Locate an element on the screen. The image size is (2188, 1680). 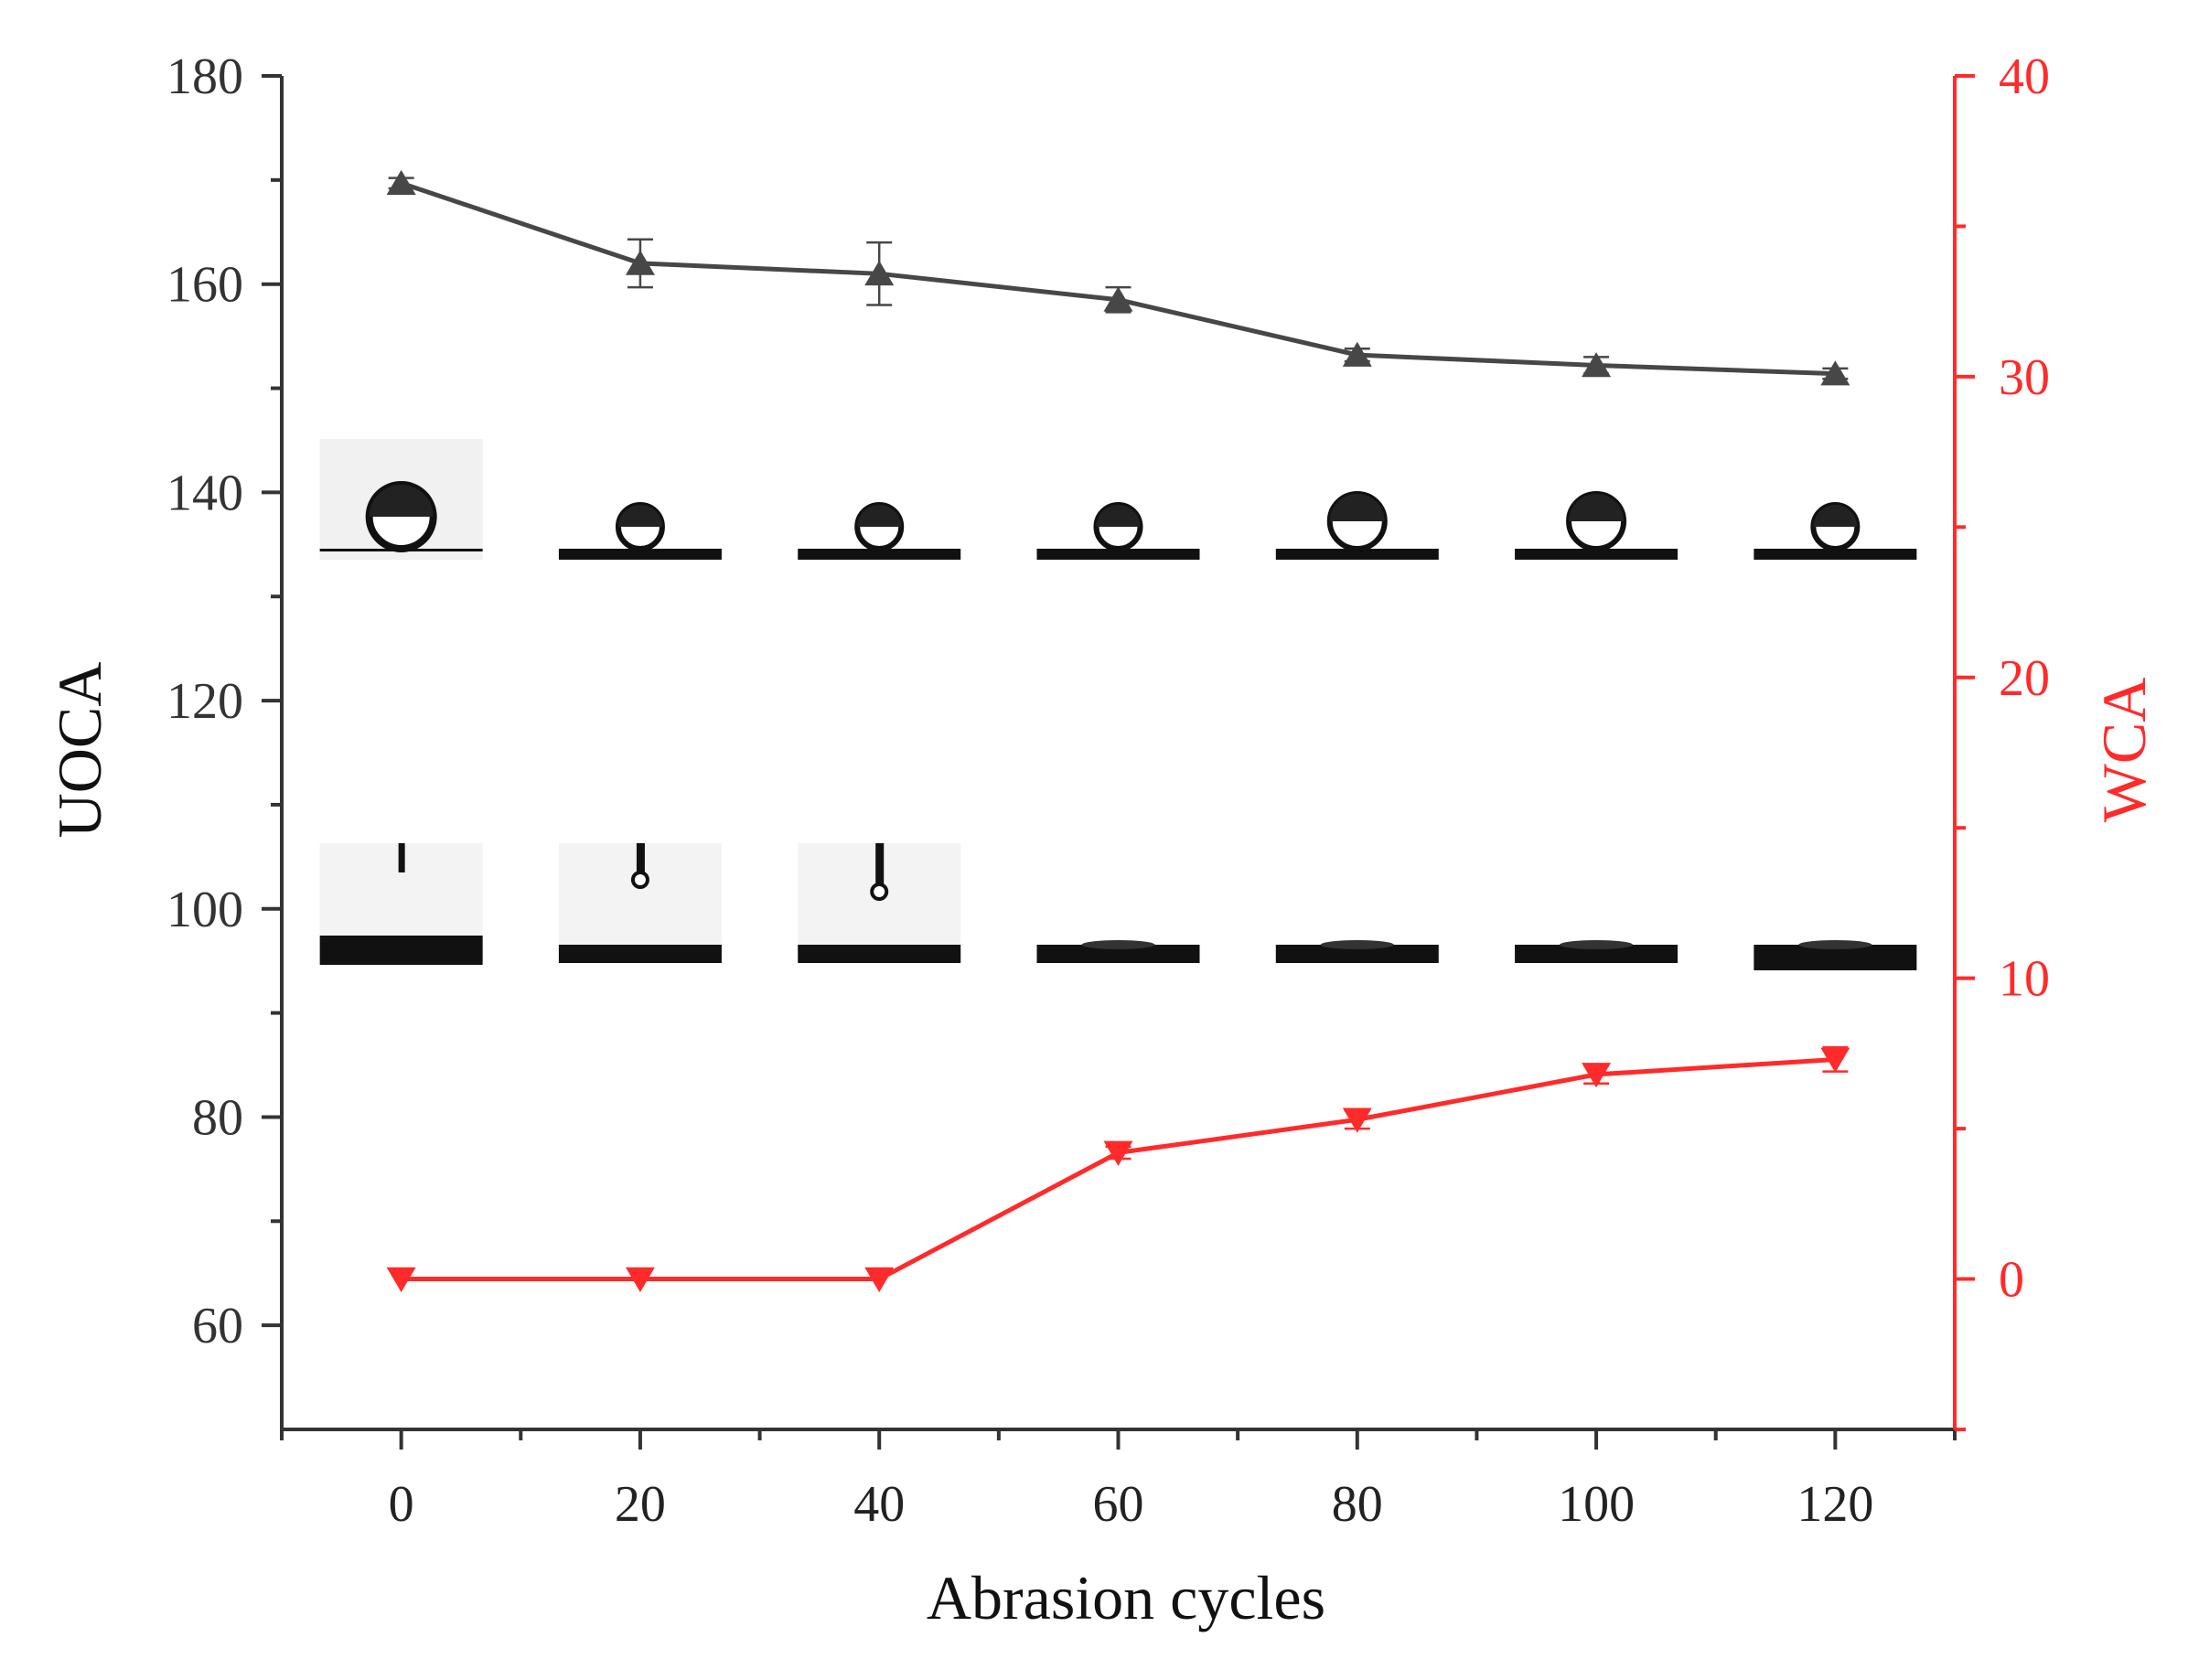
x-tick-label: 20 is located at coordinates (640, 1504).